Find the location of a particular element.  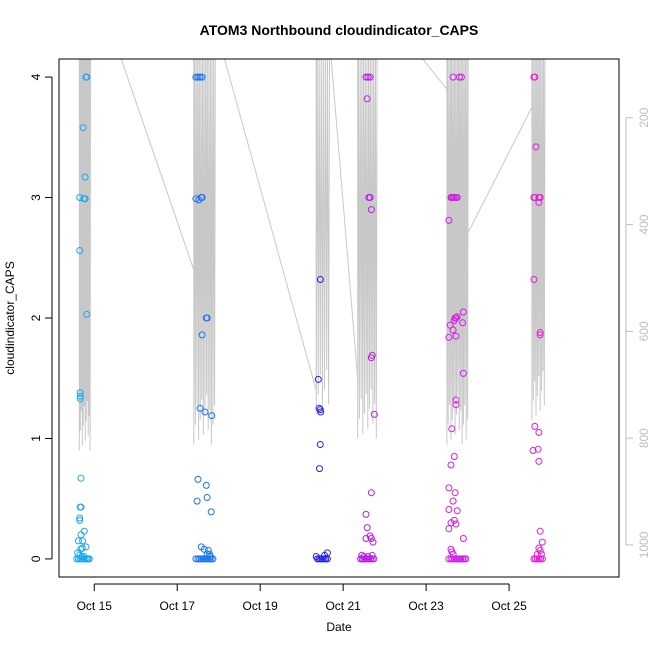

x-axis-label: Date is located at coordinates (339, 627).